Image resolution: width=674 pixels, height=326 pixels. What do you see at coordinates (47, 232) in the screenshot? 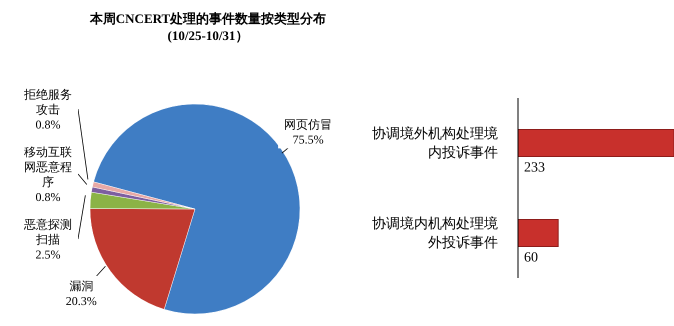
I see `slice-label: 恶意探测扫描` at bounding box center [47, 232].